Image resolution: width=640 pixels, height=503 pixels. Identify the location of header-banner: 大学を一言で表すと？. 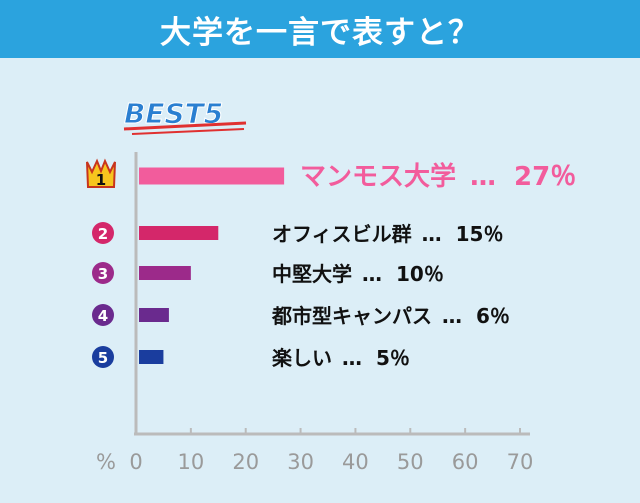
(320, 29).